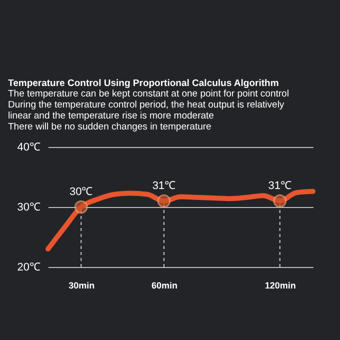 The image size is (340, 340). What do you see at coordinates (146, 105) in the screenshot?
I see `text: During the temperature control period, the heat output is relatively` at bounding box center [146, 105].